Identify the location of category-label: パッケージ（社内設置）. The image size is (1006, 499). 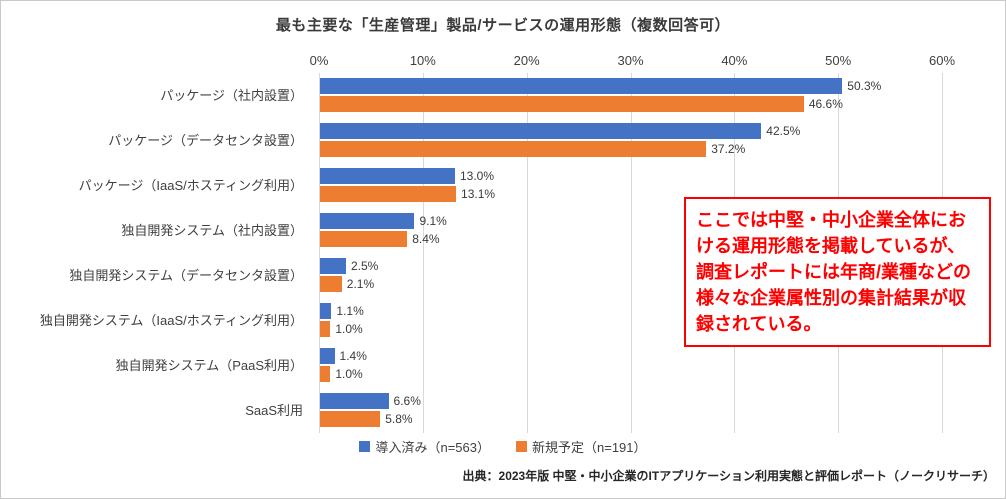
(231, 95).